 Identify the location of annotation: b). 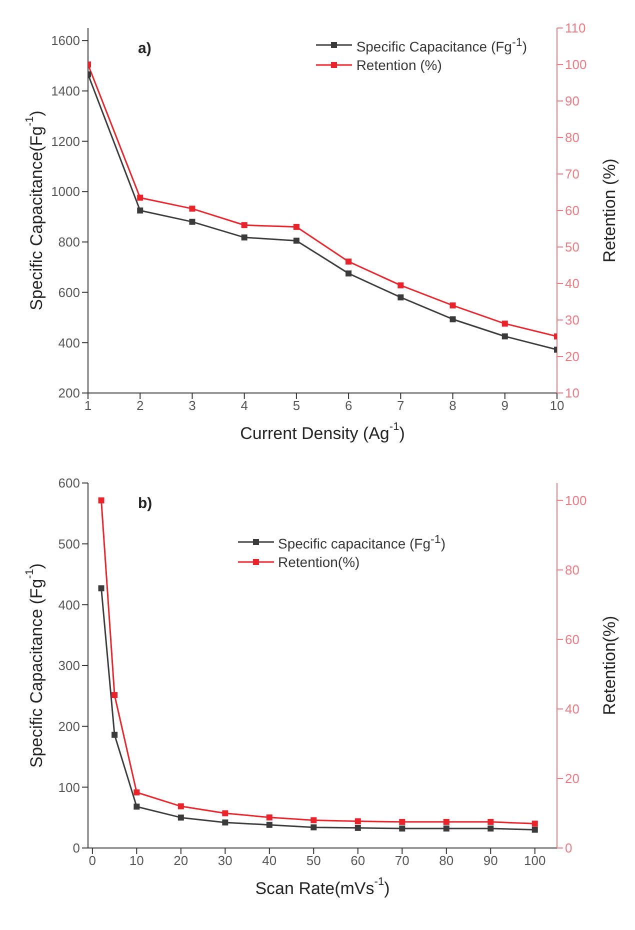
(145, 503).